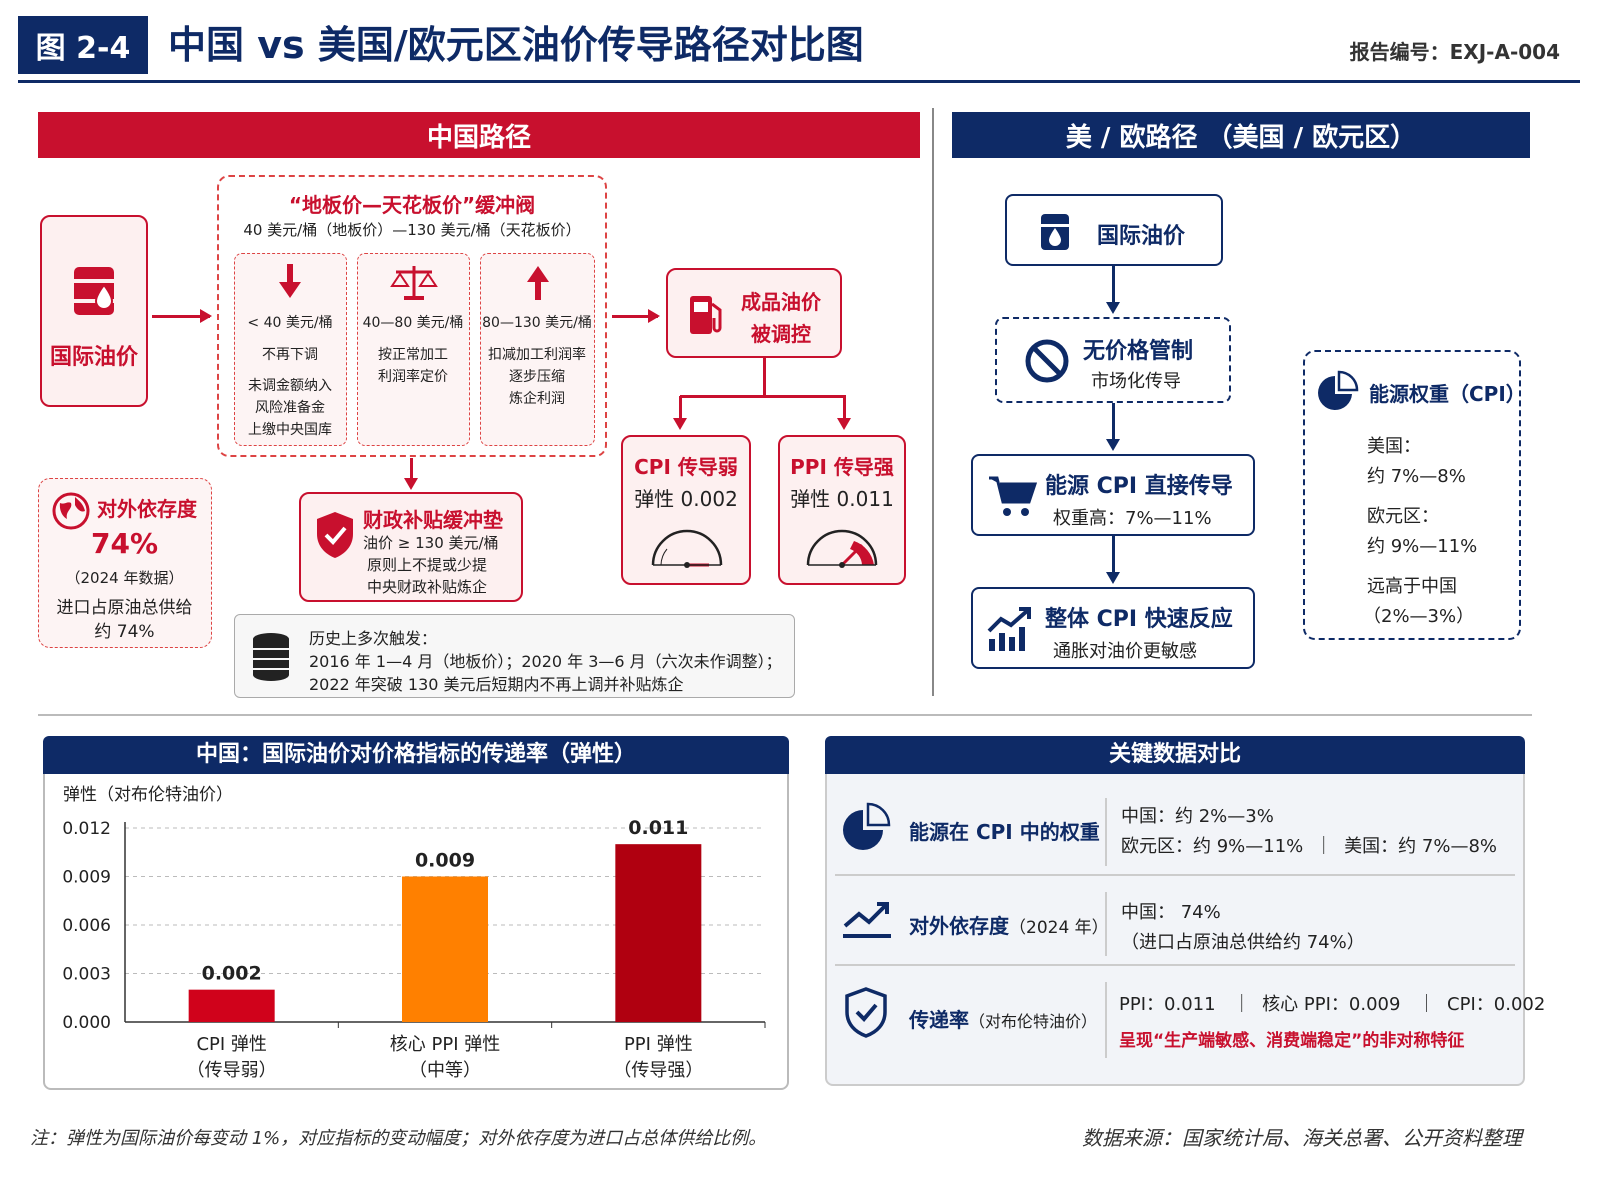 The width and height of the screenshot is (1600, 1200). Describe the element at coordinates (686, 467) in the screenshot. I see `cpi-weak-title: CPI 传导弱` at that location.